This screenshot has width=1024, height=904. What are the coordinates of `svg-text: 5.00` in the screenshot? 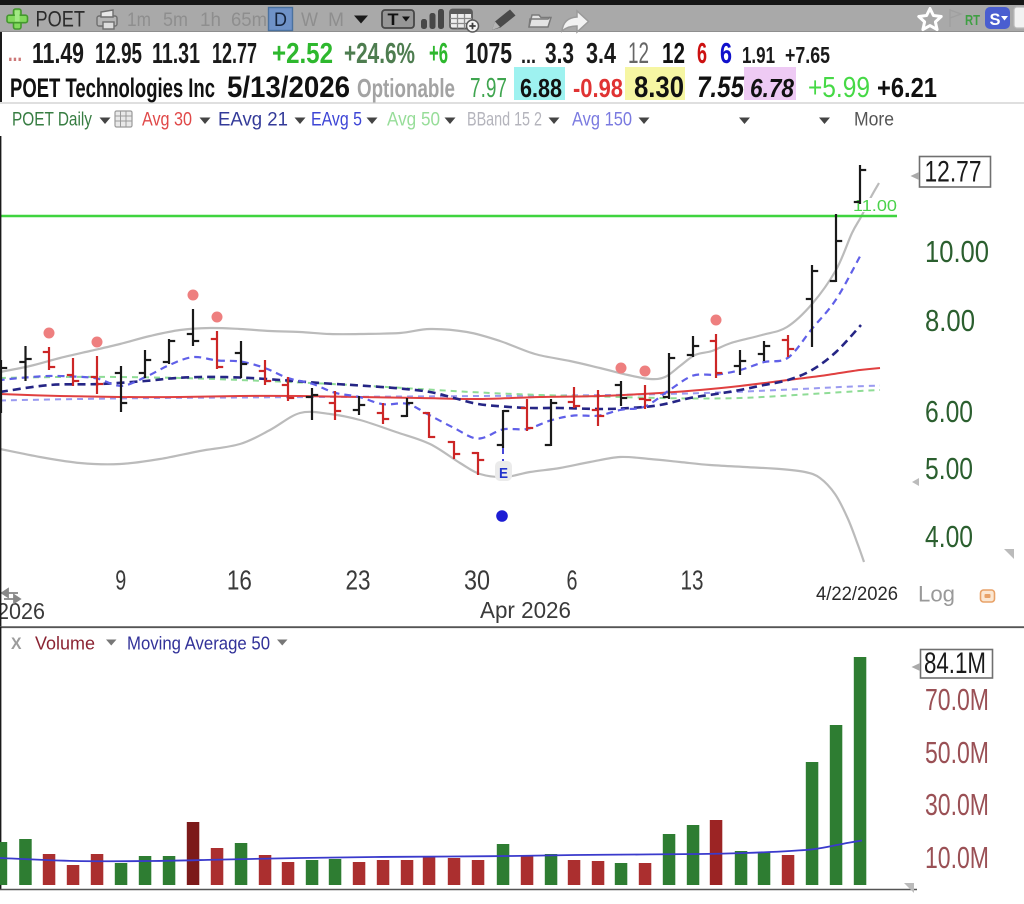 It's located at (949, 468).